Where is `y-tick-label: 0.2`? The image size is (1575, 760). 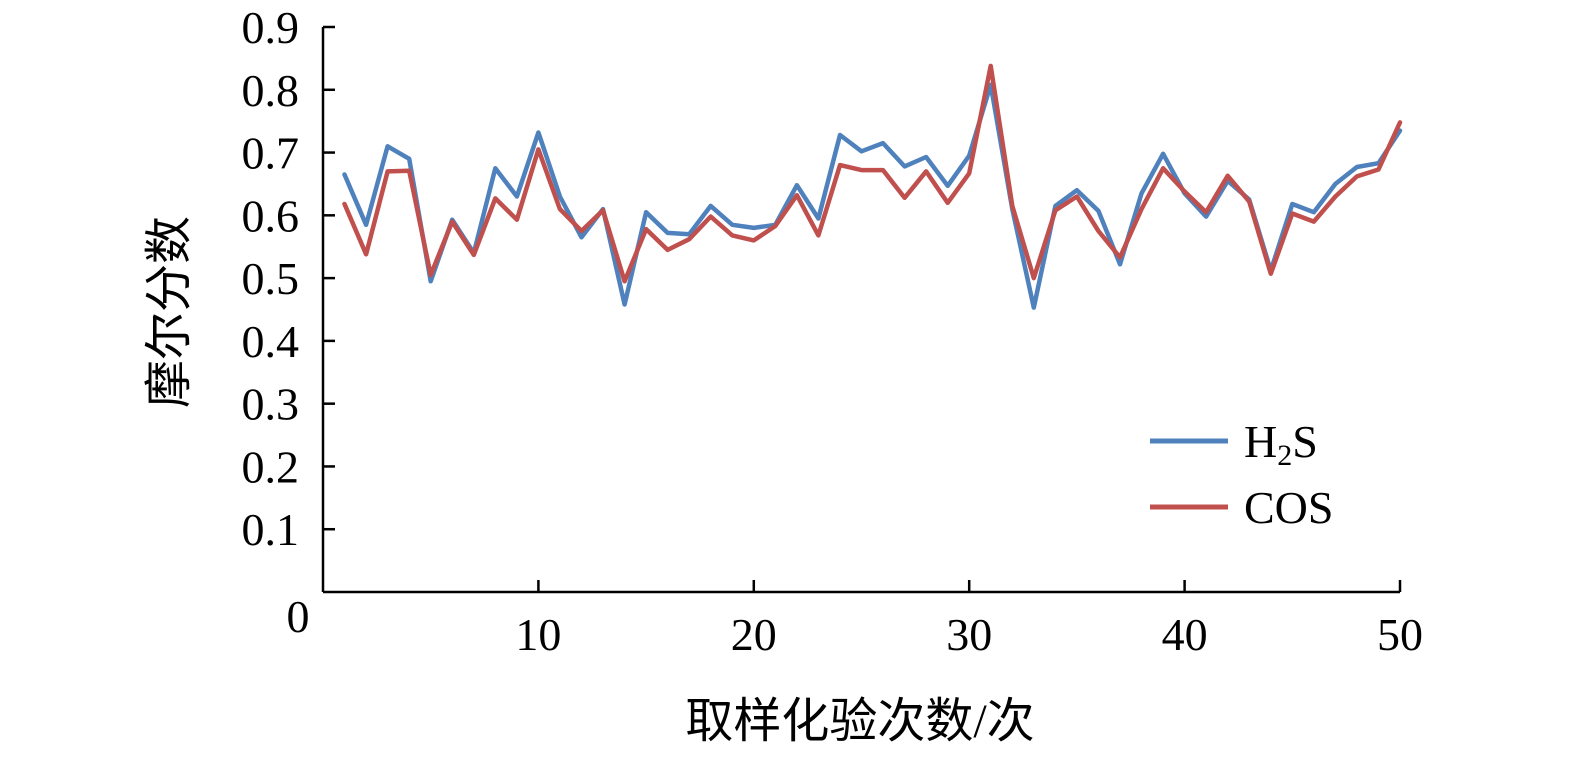
y-tick-label: 0.2 is located at coordinates (271, 466).